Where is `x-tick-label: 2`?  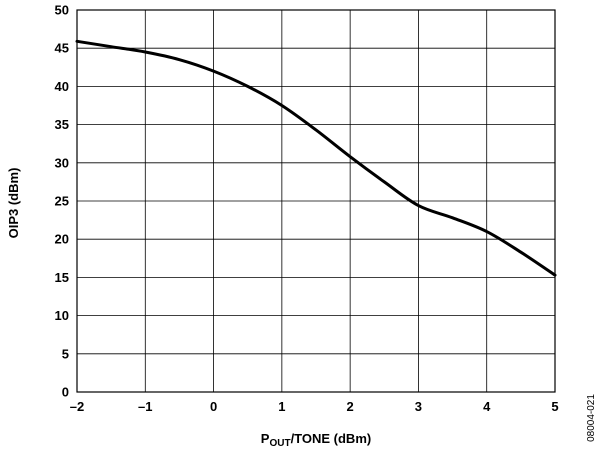
x-tick-label: 2 is located at coordinates (350, 406).